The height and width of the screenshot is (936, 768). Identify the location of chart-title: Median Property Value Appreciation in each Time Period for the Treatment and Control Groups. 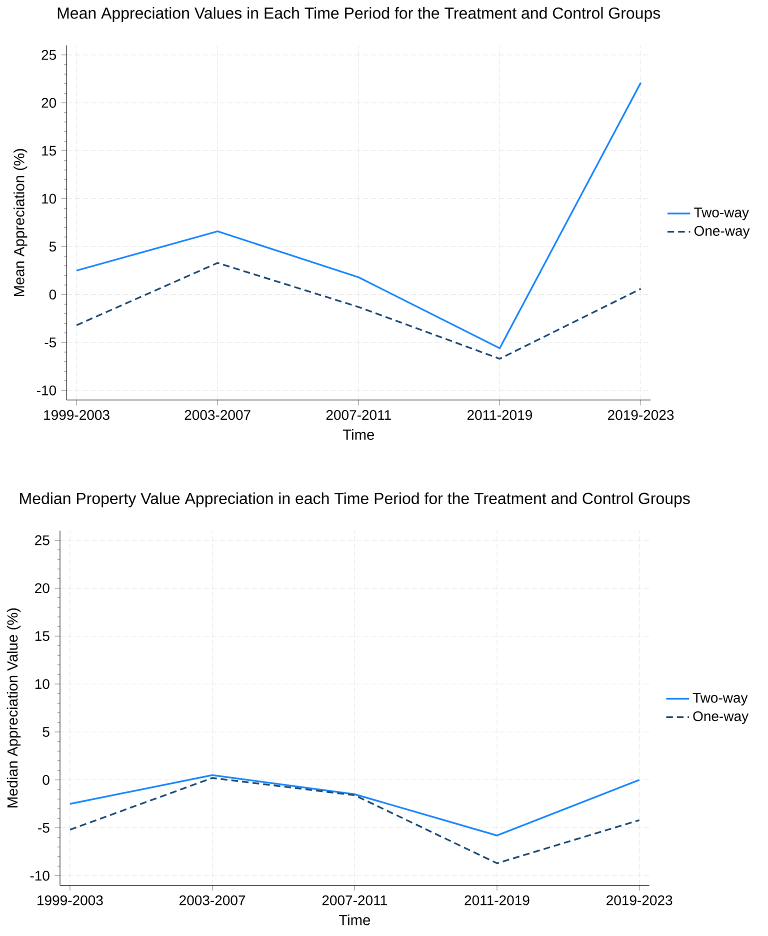
(355, 500).